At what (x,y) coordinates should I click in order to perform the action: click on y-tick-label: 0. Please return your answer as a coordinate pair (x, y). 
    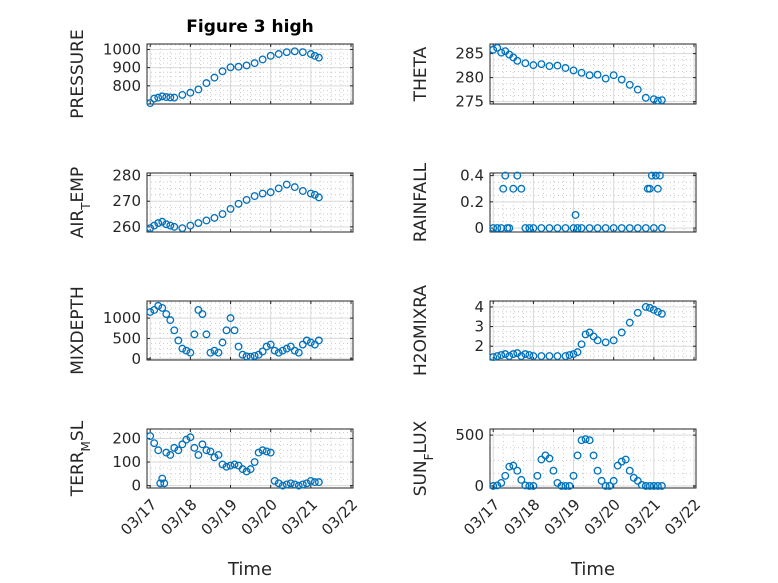
    Looking at the image, I should click on (136, 359).